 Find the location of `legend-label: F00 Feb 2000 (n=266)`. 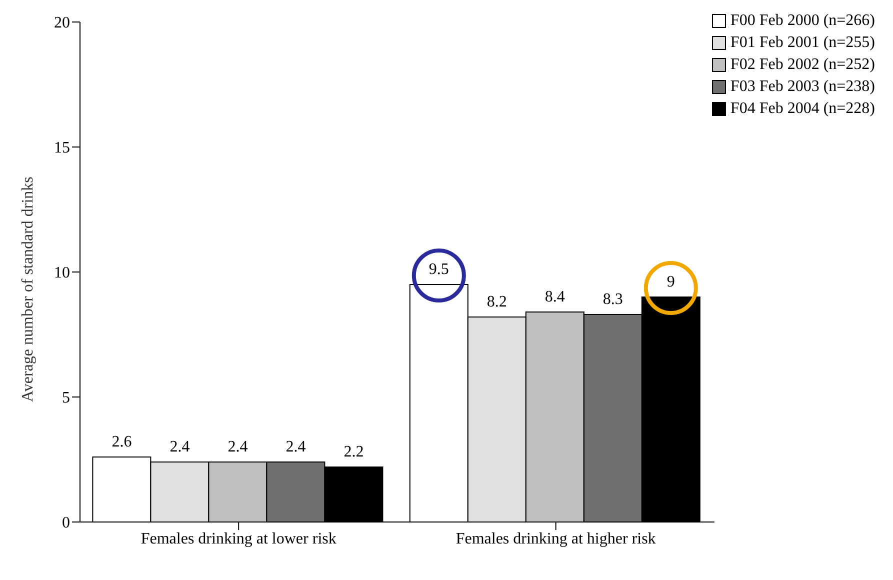

legend-label: F00 Feb 2000 (n=266) is located at coordinates (802, 21).